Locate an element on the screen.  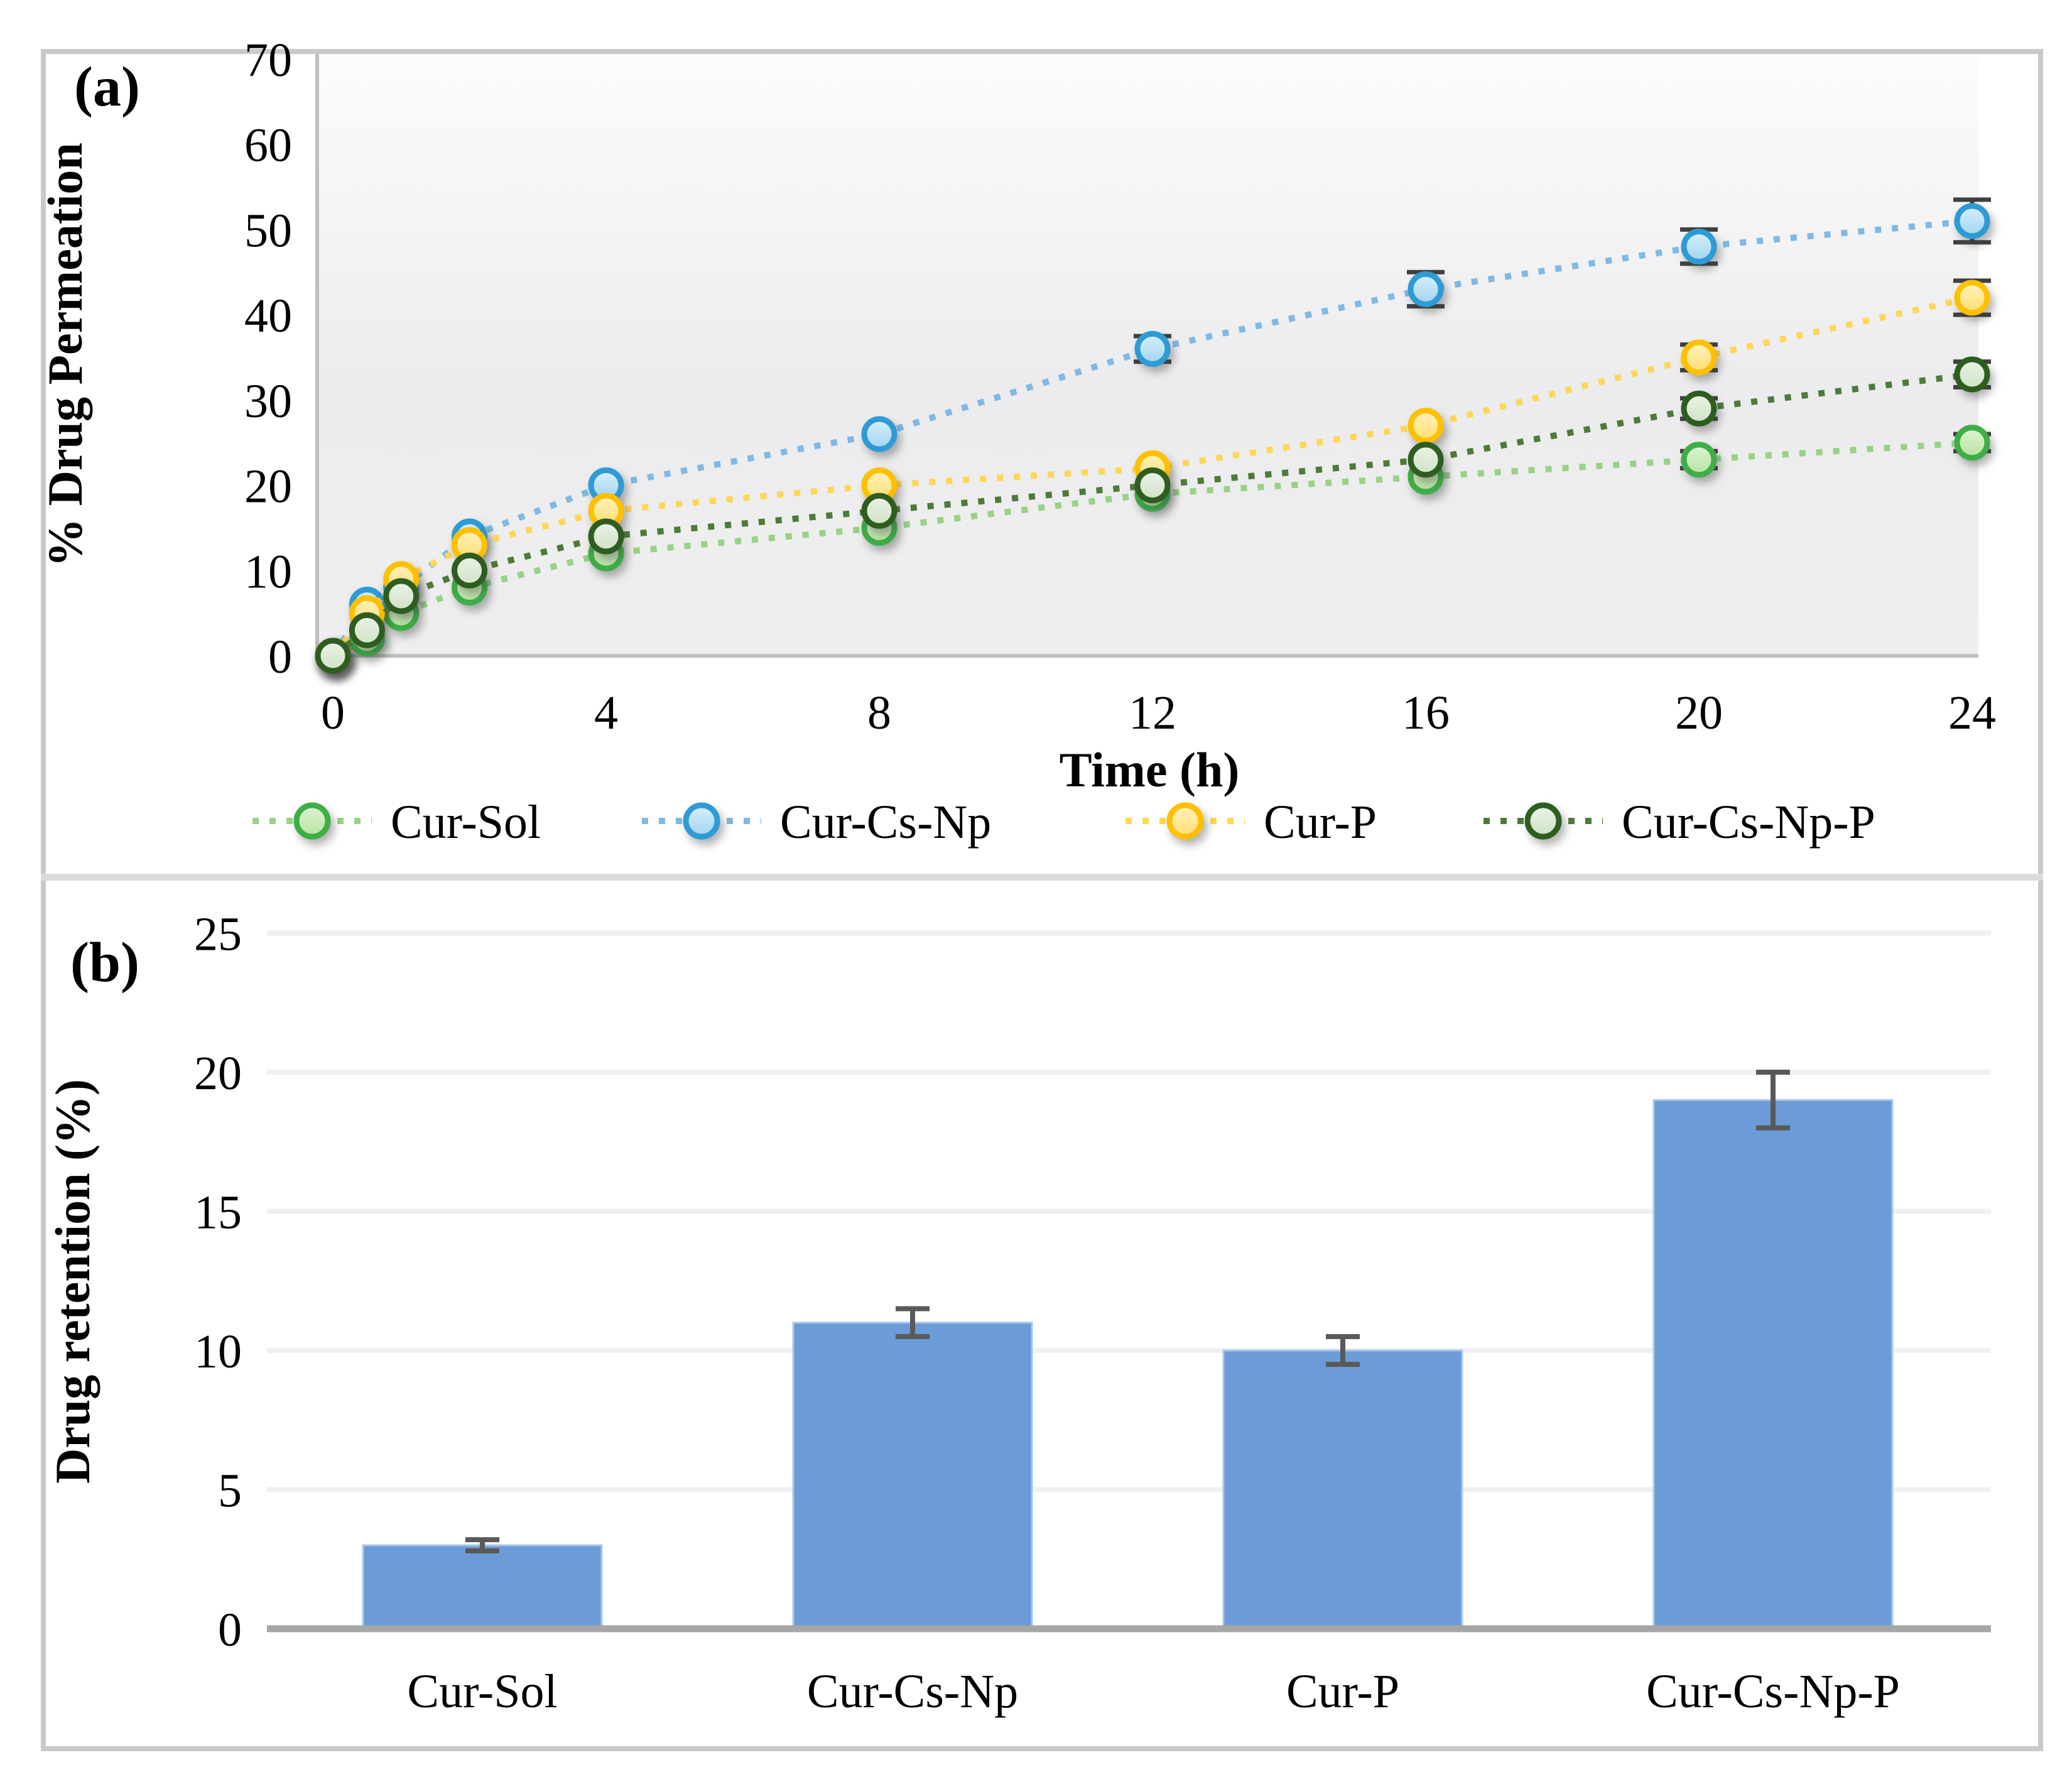
y-tick-label: 60 is located at coordinates (268, 145).